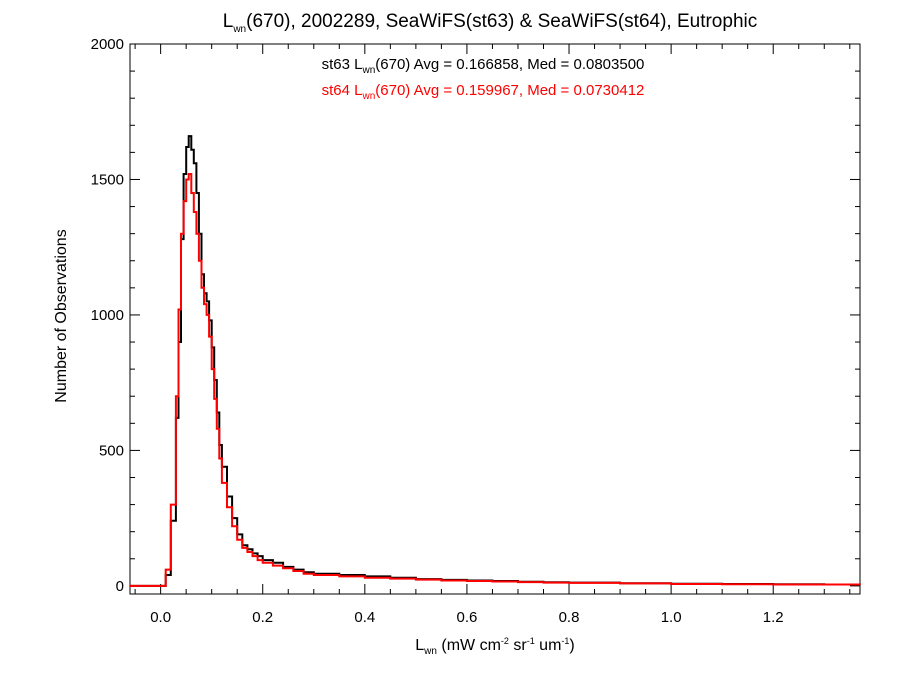  I want to click on y-tick-label: 1000, so click(107, 315).